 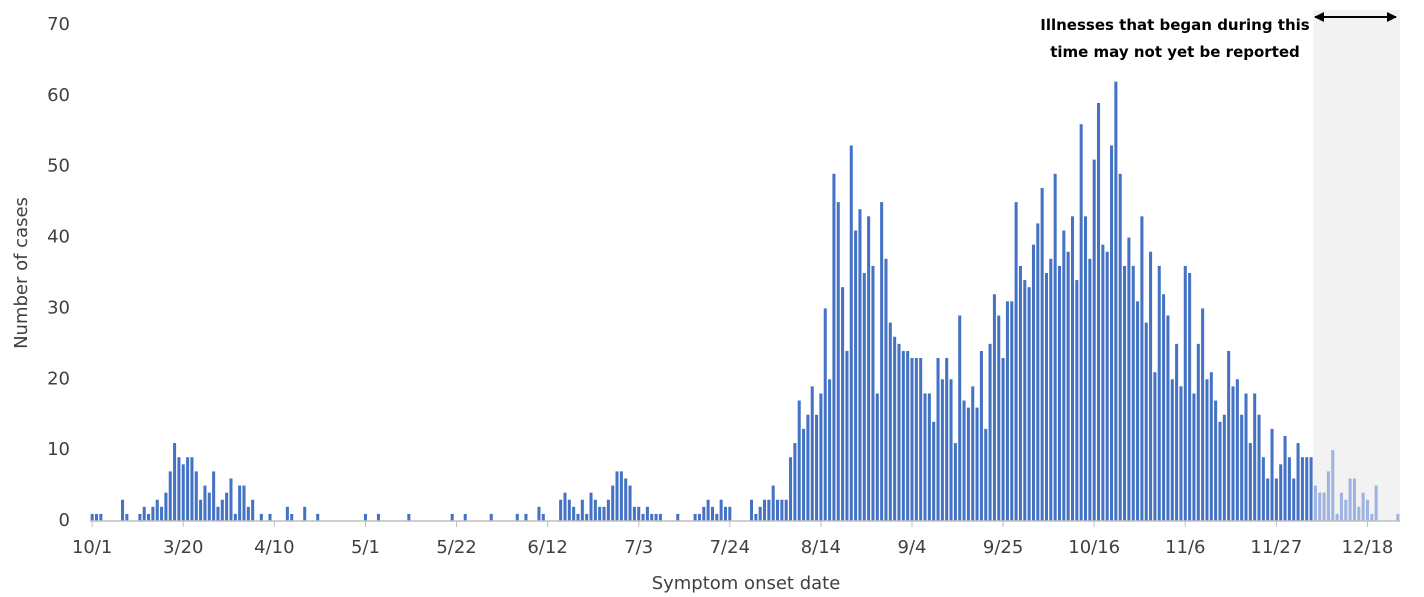 What do you see at coordinates (1185, 547) in the screenshot?
I see `x-tick-label: 11/6` at bounding box center [1185, 547].